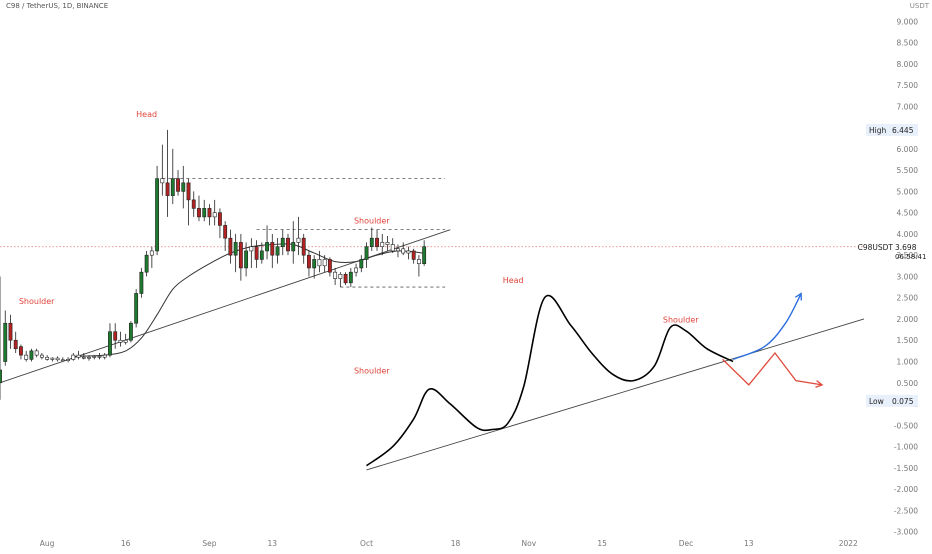 The image size is (932, 554). Describe the element at coordinates (906, 425) in the screenshot. I see `price-tick-label: -0.500` at that location.